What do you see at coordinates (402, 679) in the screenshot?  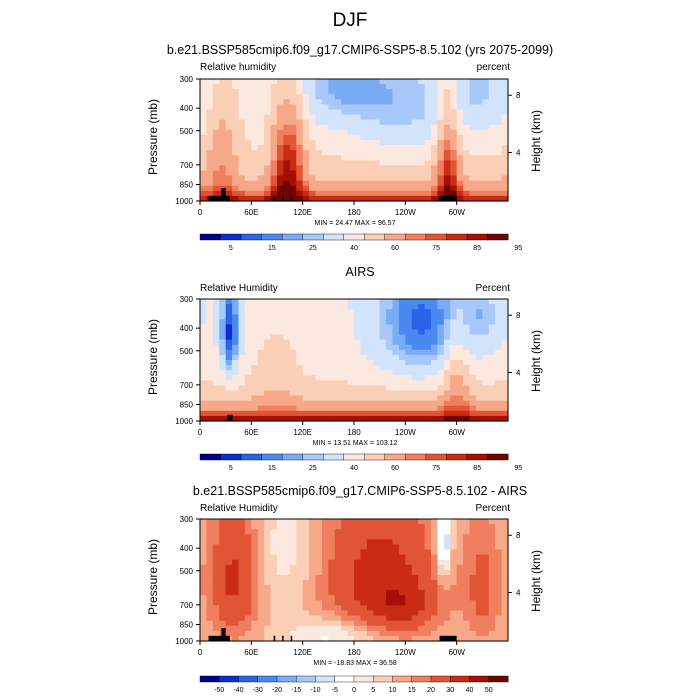 I see `colorbar-box` at bounding box center [402, 679].